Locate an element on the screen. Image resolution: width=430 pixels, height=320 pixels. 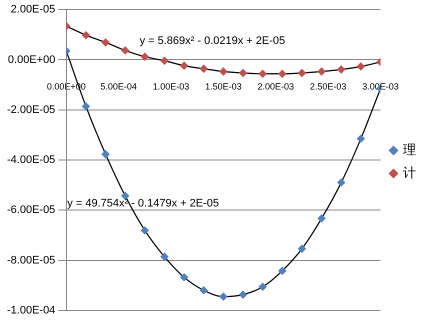
y-tick-label: -2.00E-05 is located at coordinates (31, 110).